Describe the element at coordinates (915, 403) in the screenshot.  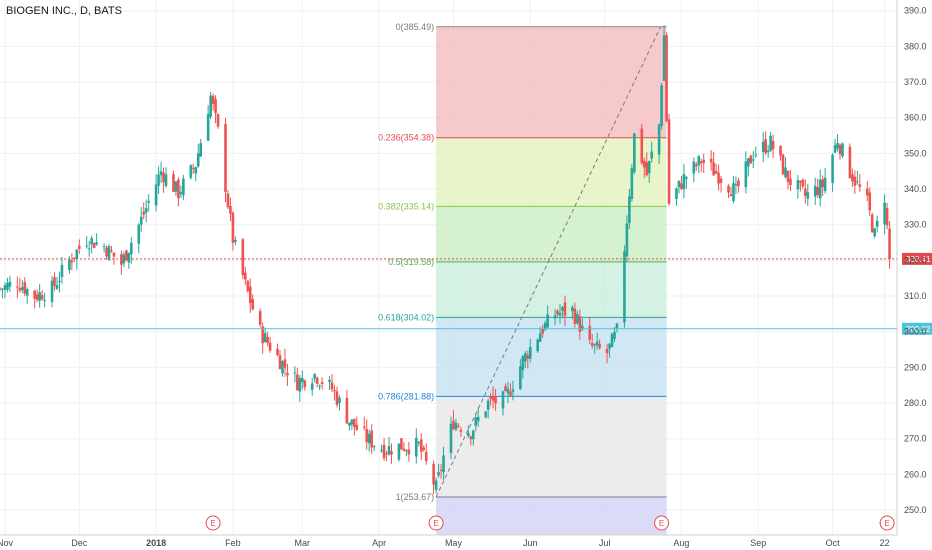
I see `y-tick-label: 280.0` at that location.